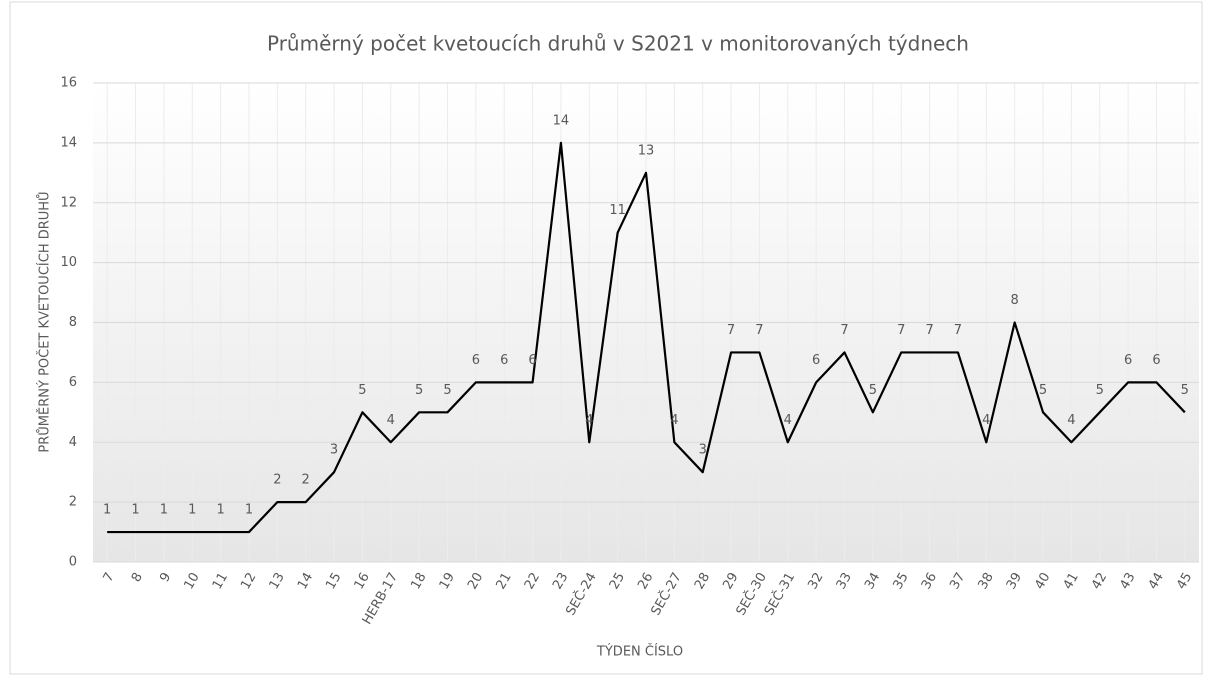  Describe the element at coordinates (872, 581) in the screenshot. I see `x-tick-label: 34` at that location.